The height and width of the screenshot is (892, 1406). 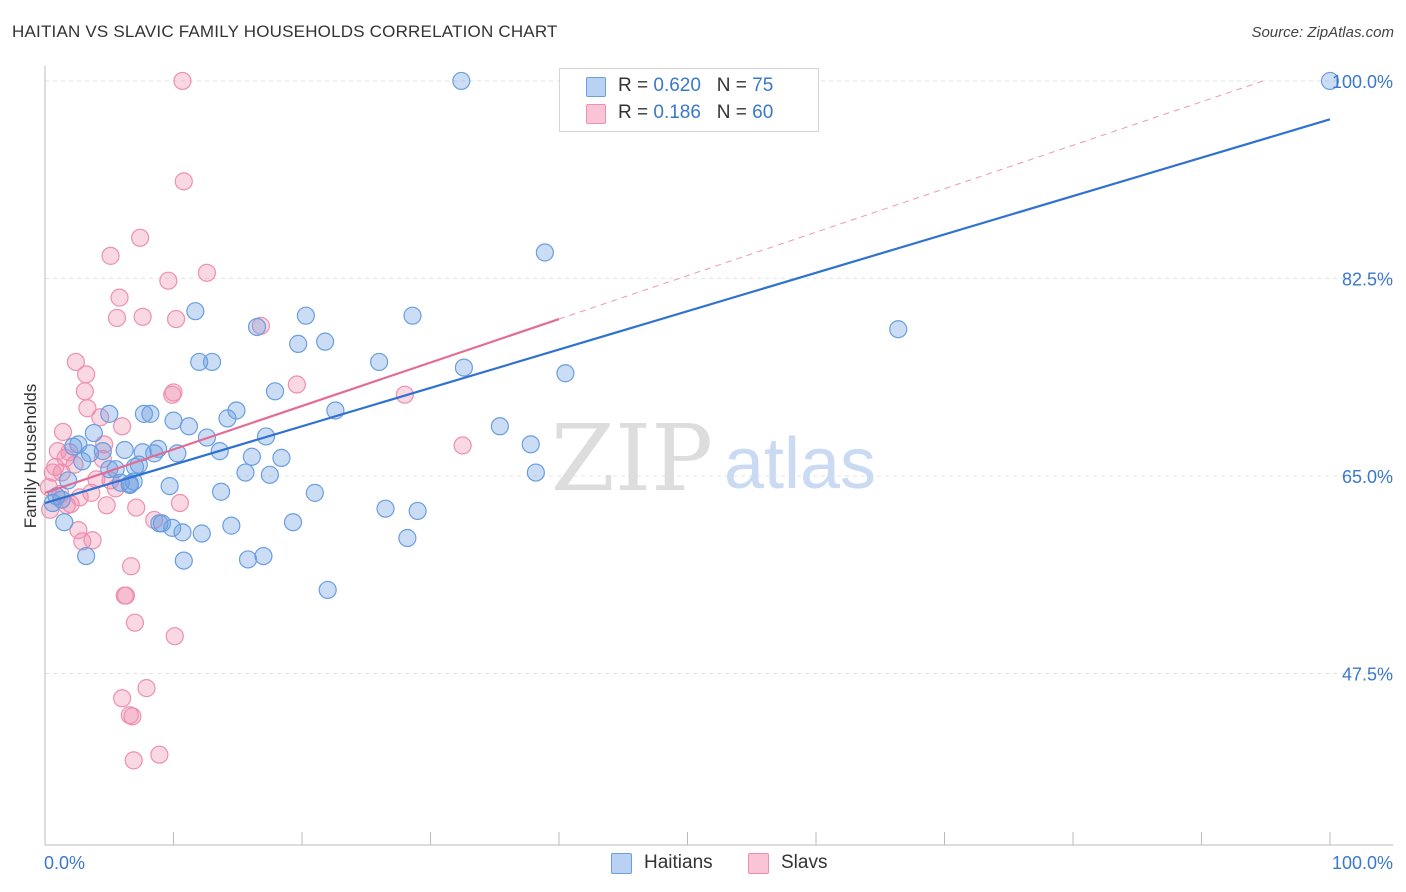 I want to click on x-tick-label-0: 0.0%, so click(x=64, y=863).